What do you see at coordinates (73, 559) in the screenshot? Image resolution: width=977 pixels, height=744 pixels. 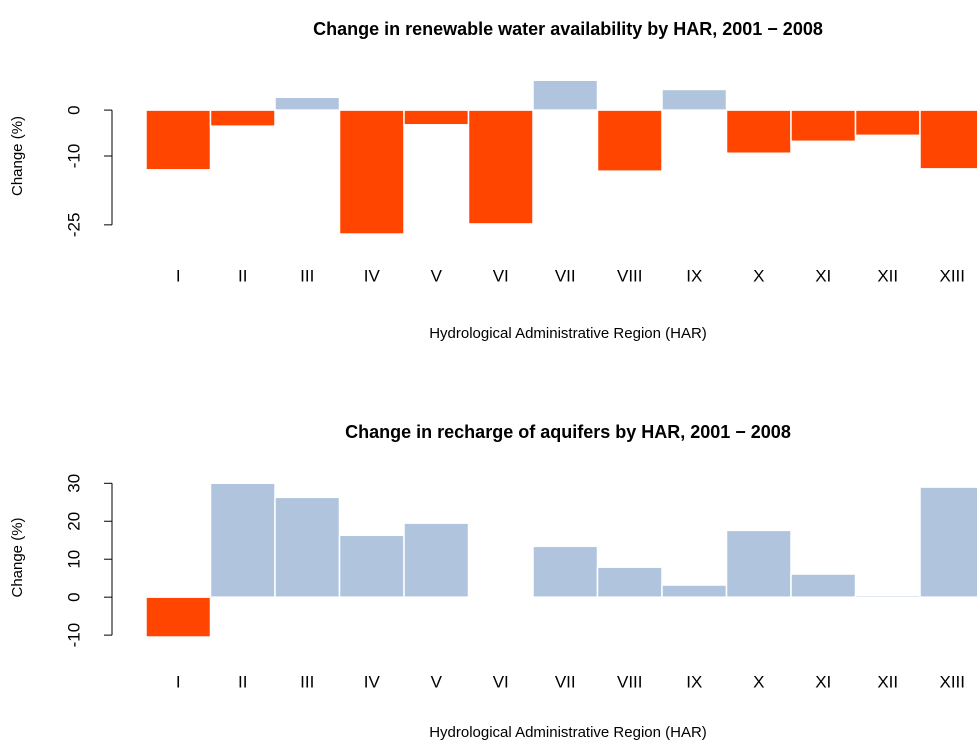 I see `y-tick-label: 10` at bounding box center [73, 559].